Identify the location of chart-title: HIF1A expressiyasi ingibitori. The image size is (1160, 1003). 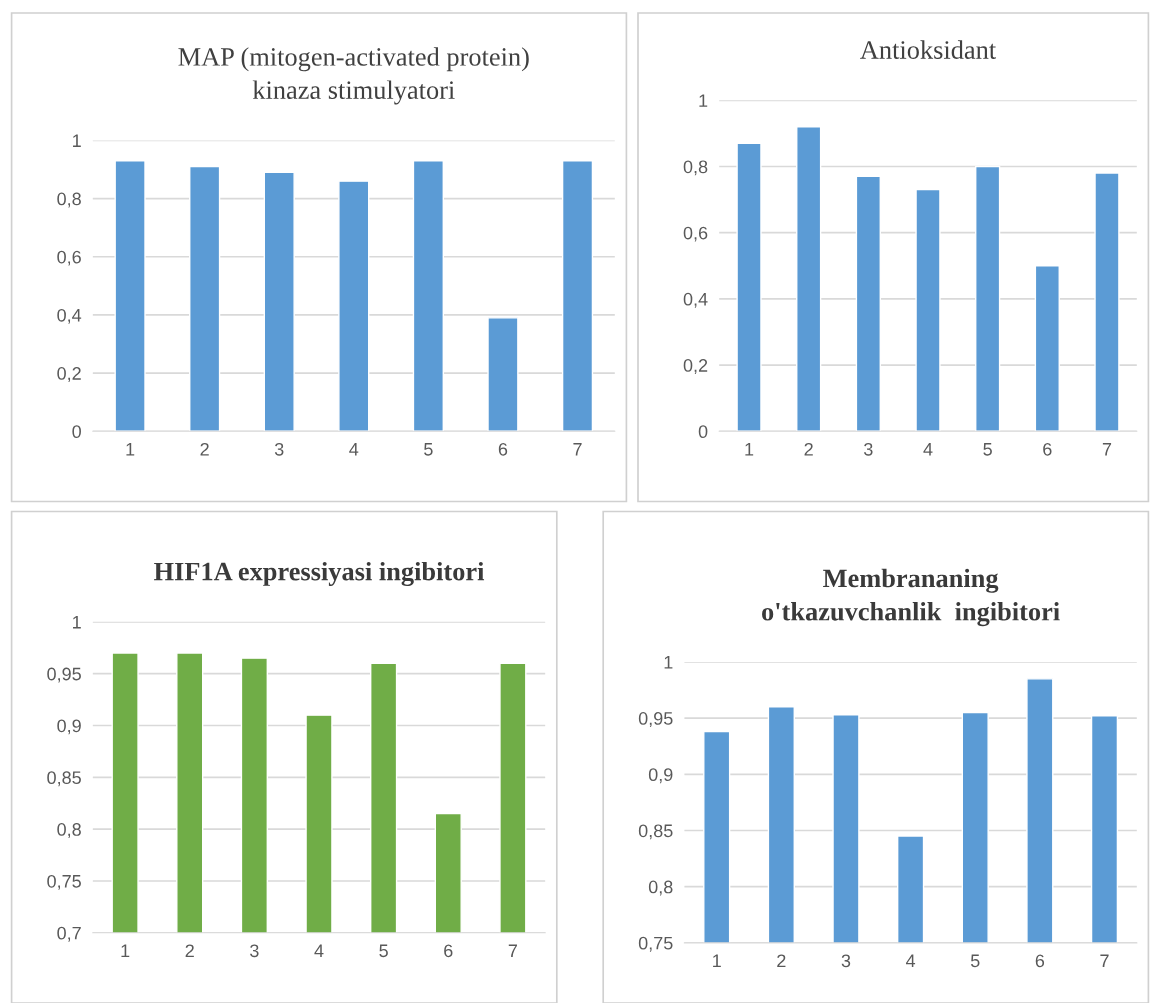
(319, 574).